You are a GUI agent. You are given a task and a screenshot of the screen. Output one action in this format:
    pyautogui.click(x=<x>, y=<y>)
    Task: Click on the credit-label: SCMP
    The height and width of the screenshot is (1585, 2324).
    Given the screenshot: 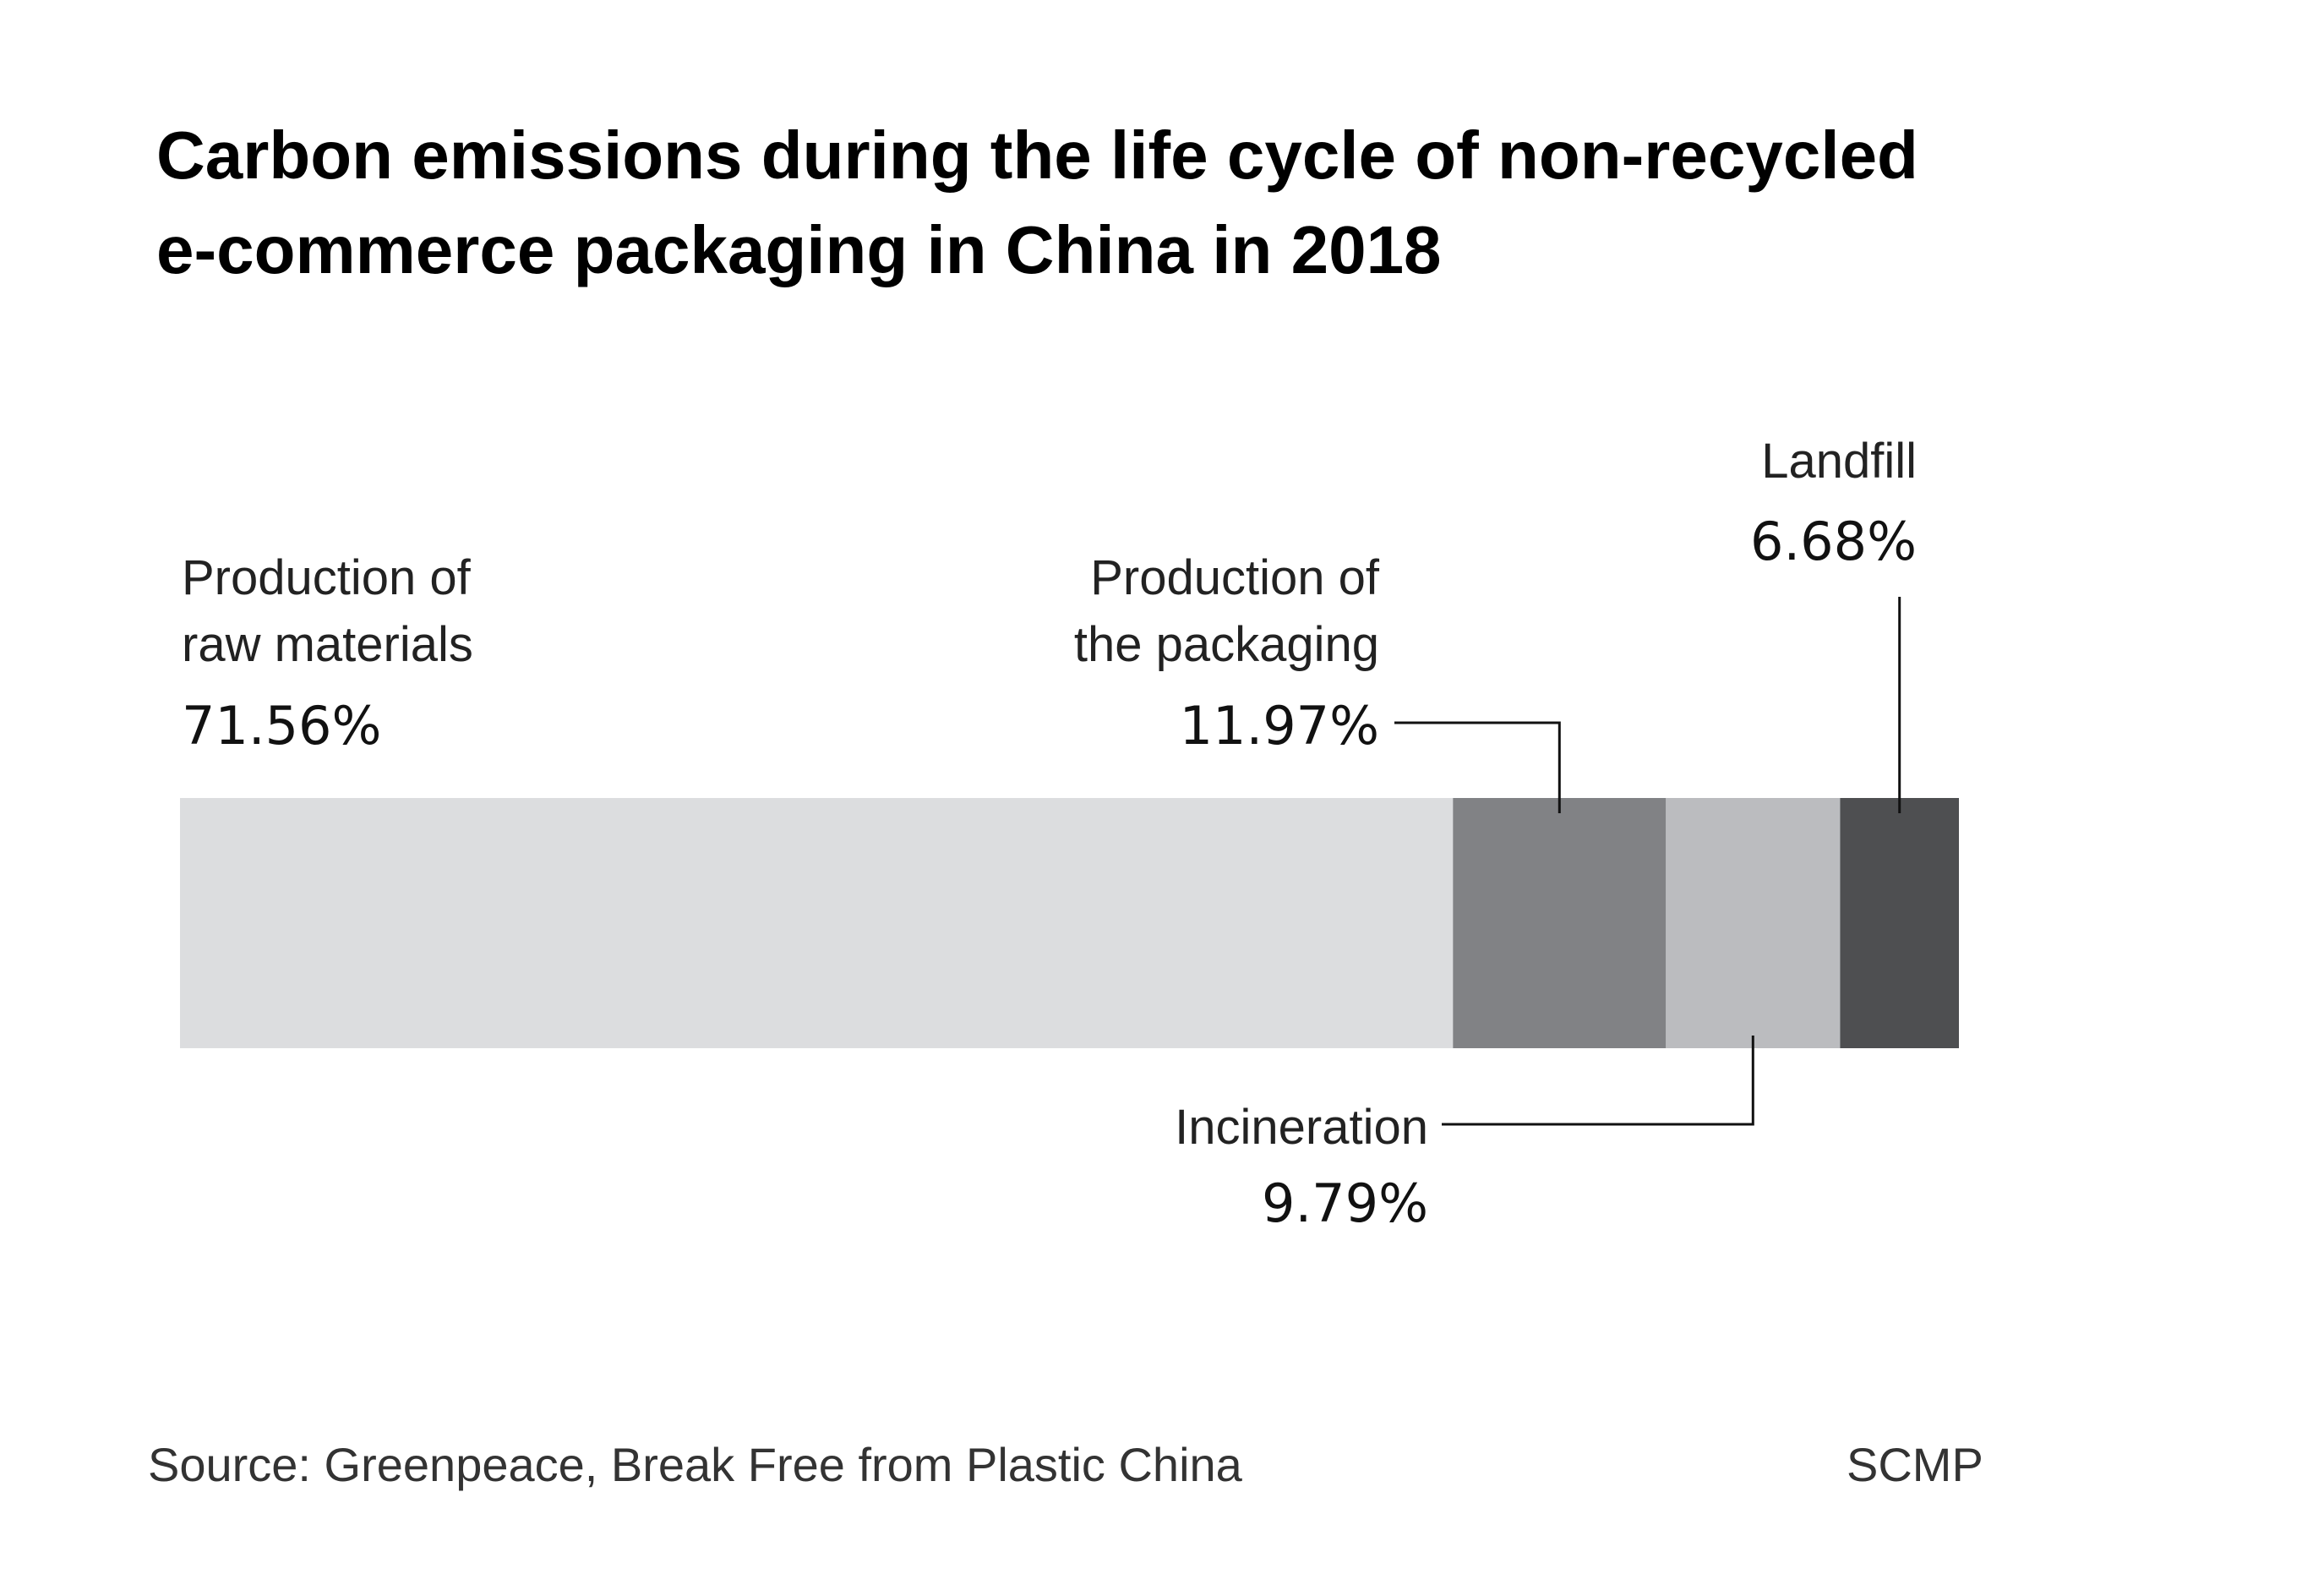 What is the action you would take?
    pyautogui.click(x=1915, y=1464)
    